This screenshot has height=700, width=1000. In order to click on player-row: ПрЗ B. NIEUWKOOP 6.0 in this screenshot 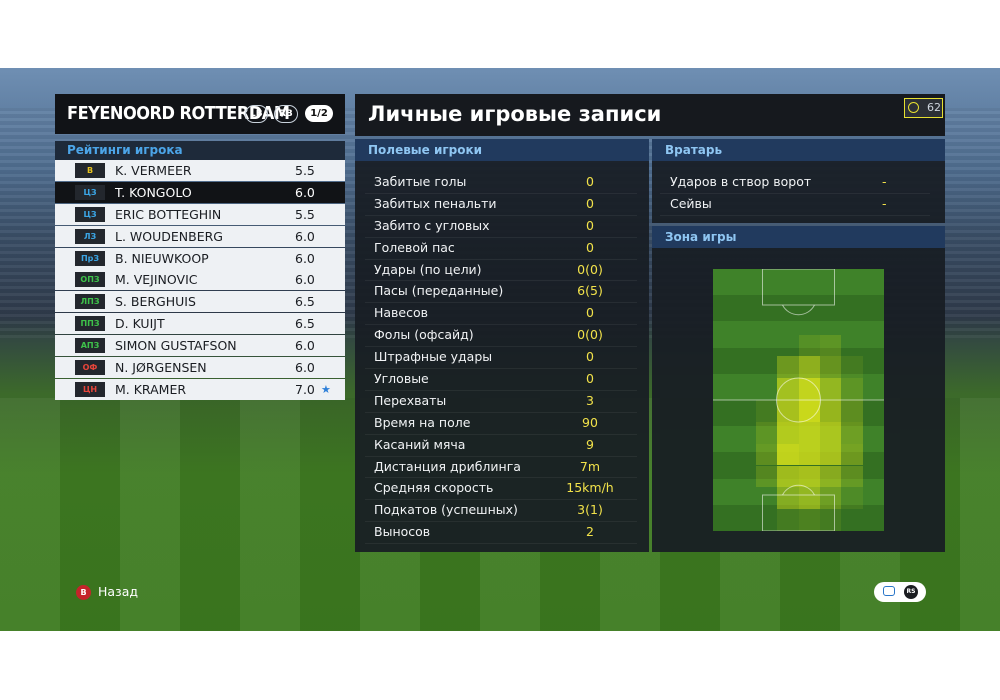, I will do `click(200, 258)`.